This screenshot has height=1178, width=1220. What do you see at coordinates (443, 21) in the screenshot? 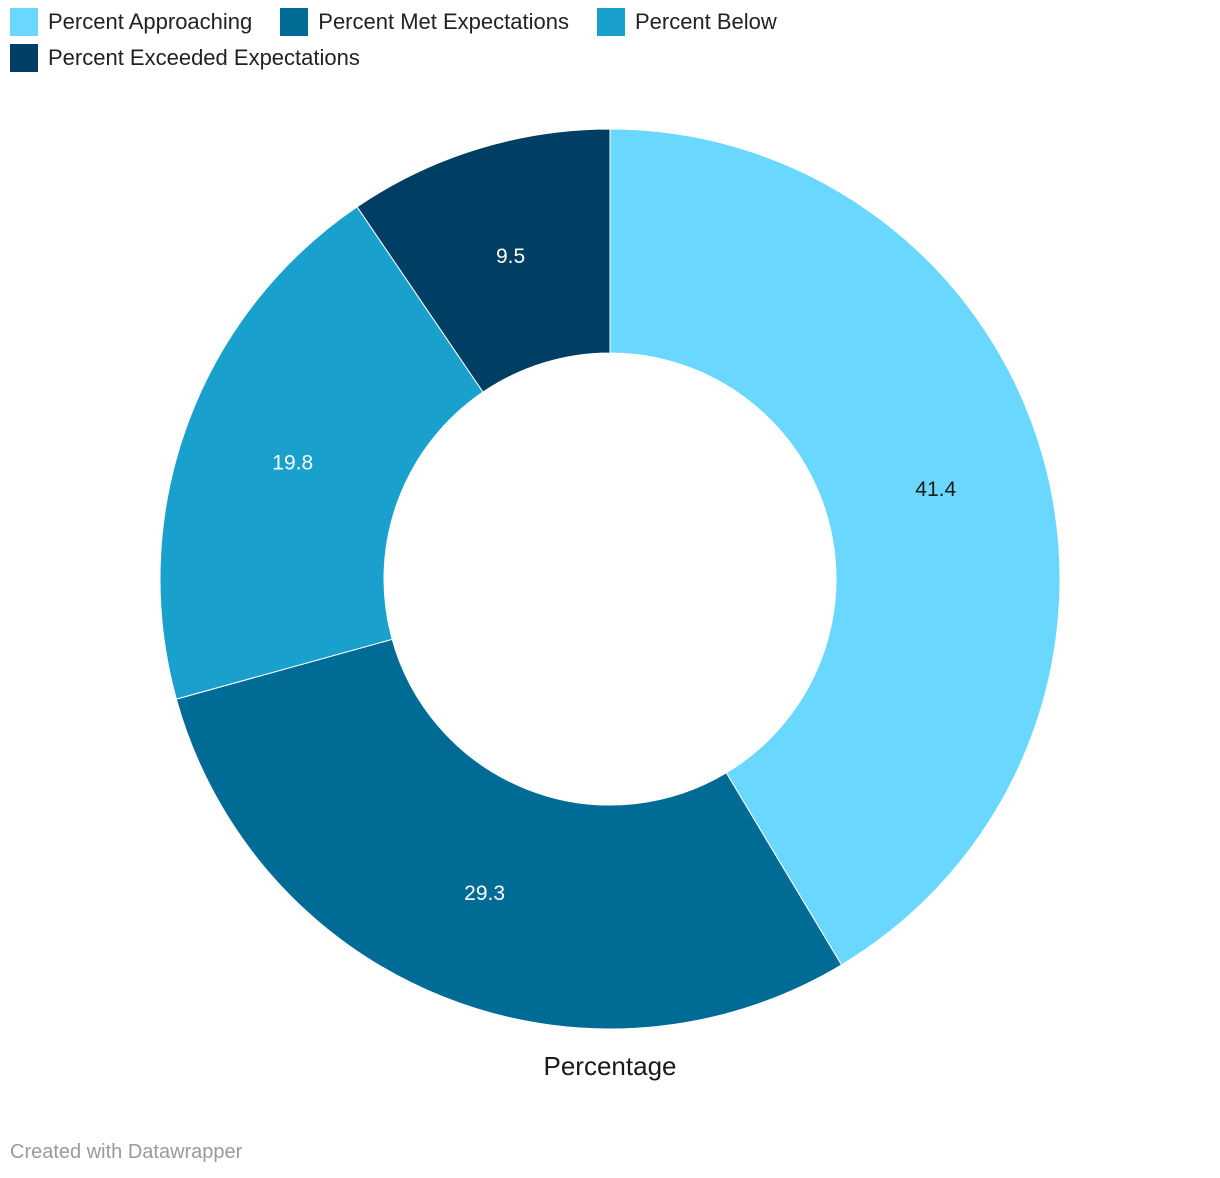
I see `legend-label: Percent Met Expectations` at bounding box center [443, 21].